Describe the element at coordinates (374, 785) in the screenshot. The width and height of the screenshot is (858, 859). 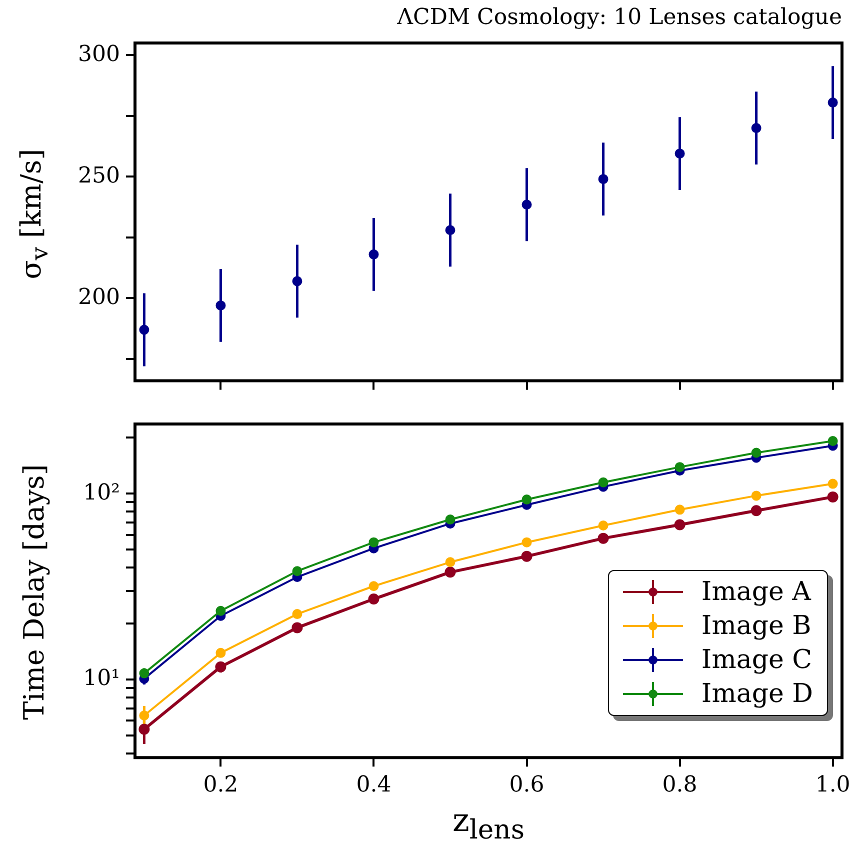
I see `x-tick-label: 0.4` at that location.